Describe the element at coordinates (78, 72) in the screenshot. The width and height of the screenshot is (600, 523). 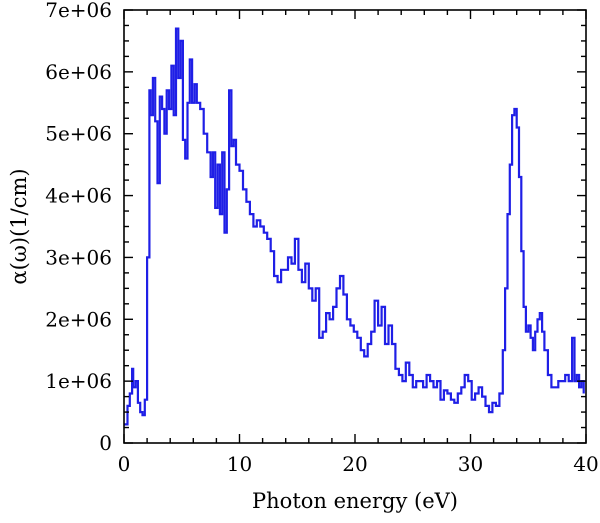
I see `y-tick-label: 6e+06` at that location.